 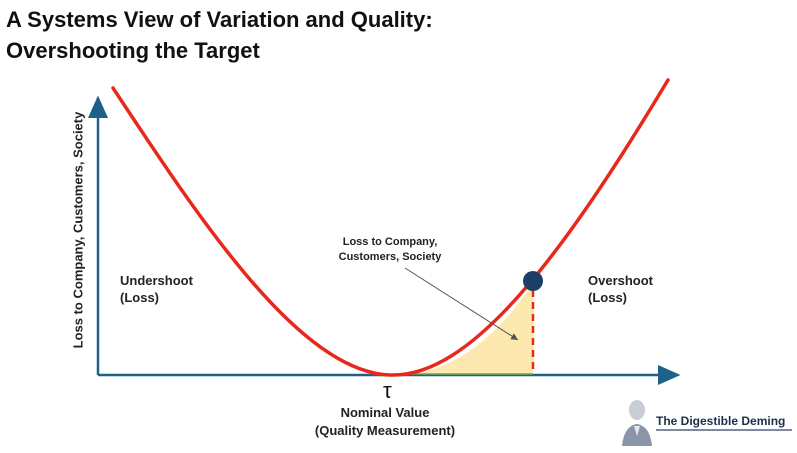 What do you see at coordinates (385, 430) in the screenshot?
I see `x-label-line-2: (Quality Measurement)` at bounding box center [385, 430].